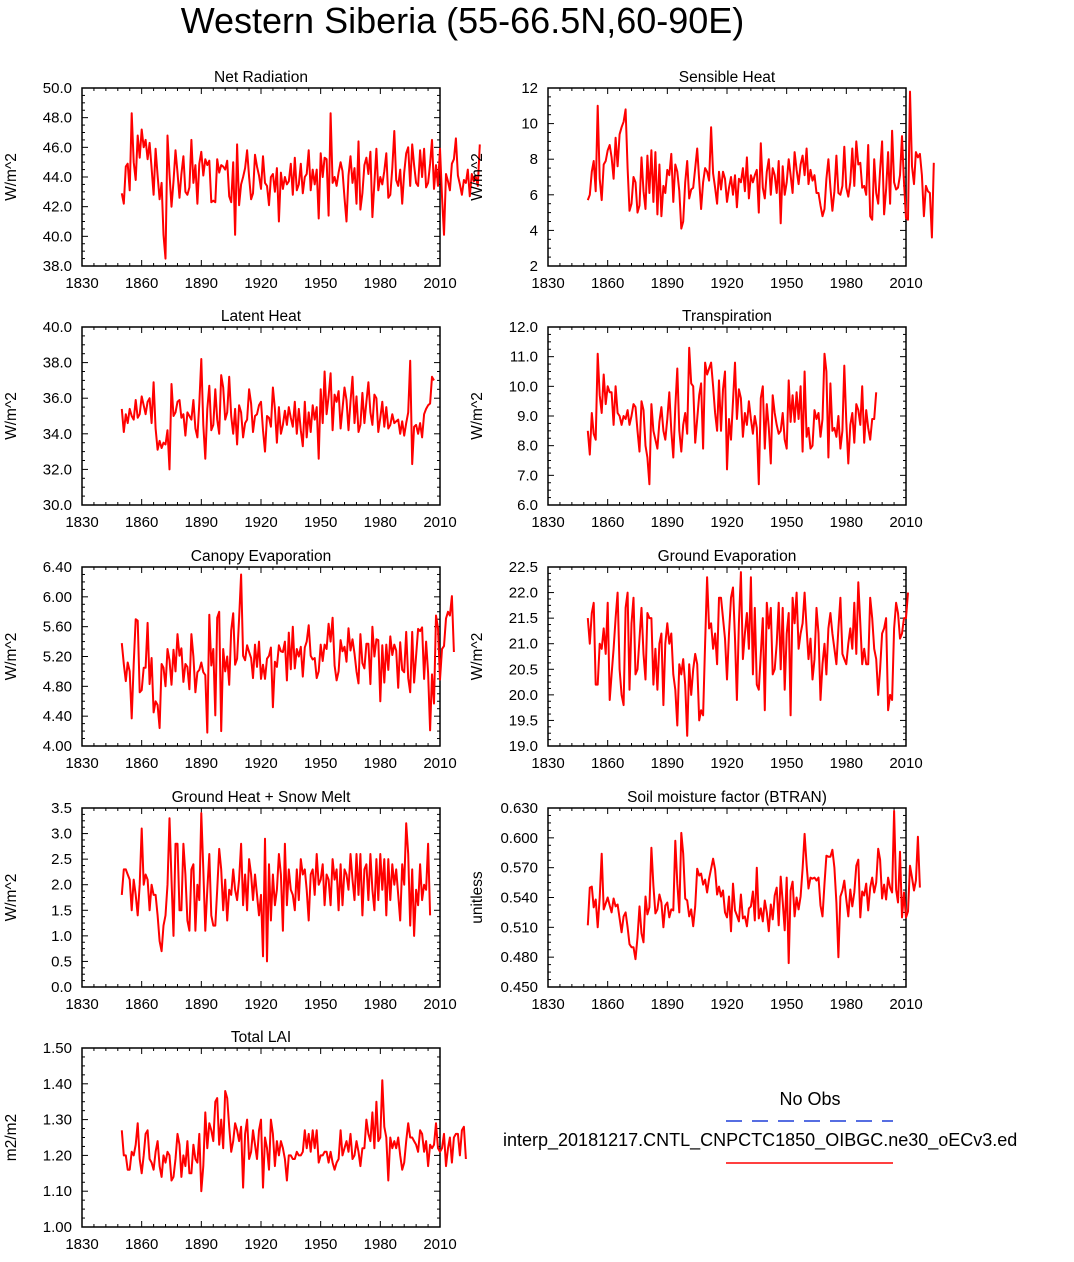 The width and height of the screenshot is (1074, 1262). Describe the element at coordinates (527, 475) in the screenshot. I see `y-tick-label: 7.0` at that location.